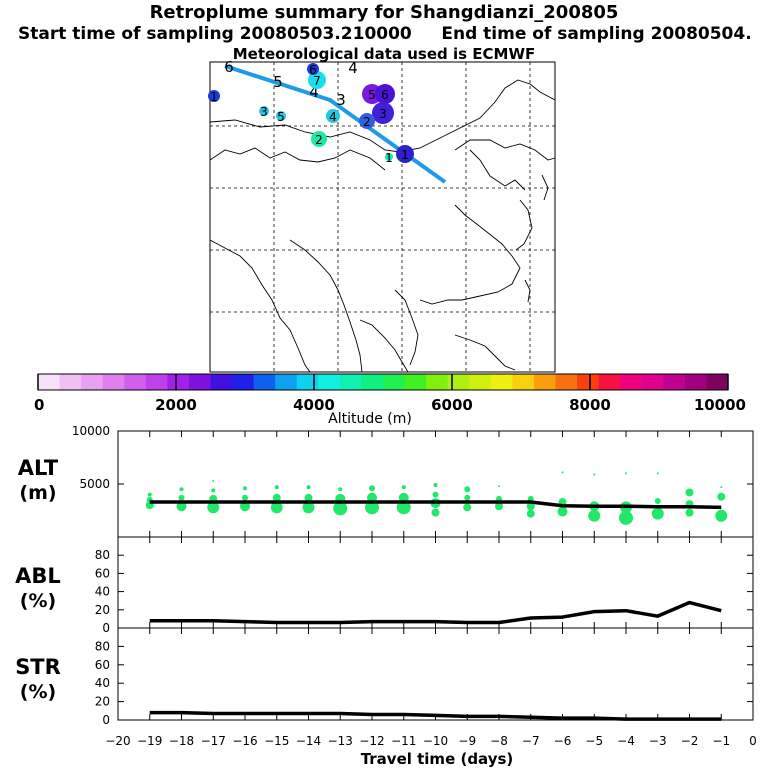 This screenshot has width=768, height=768. I want to click on abl-line, so click(435, 612).